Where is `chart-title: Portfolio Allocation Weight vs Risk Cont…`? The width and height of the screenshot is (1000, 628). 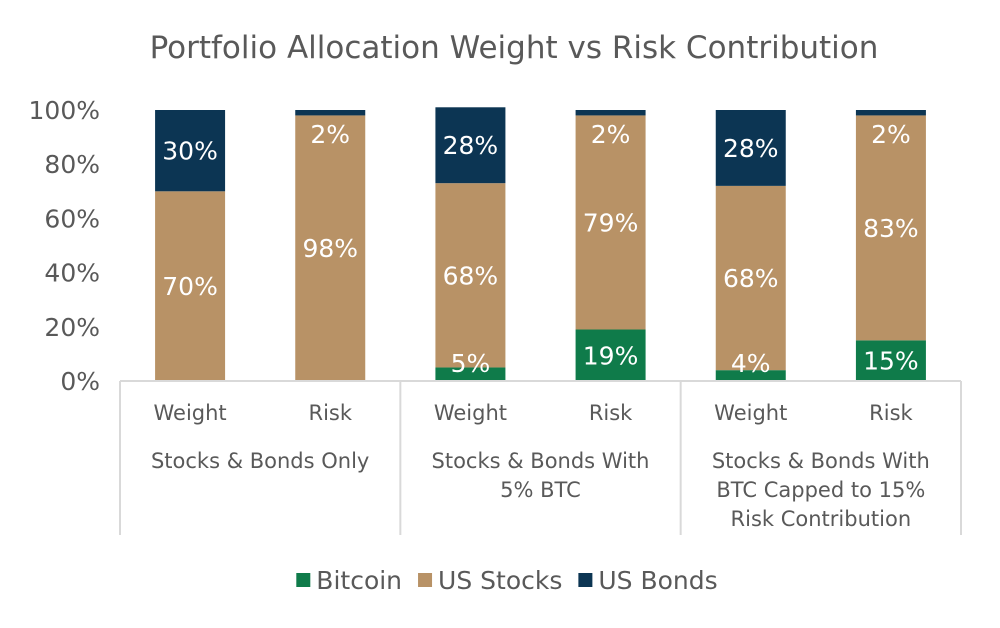
chart-title: Portfolio Allocation Weight vs Risk Cont… is located at coordinates (514, 48).